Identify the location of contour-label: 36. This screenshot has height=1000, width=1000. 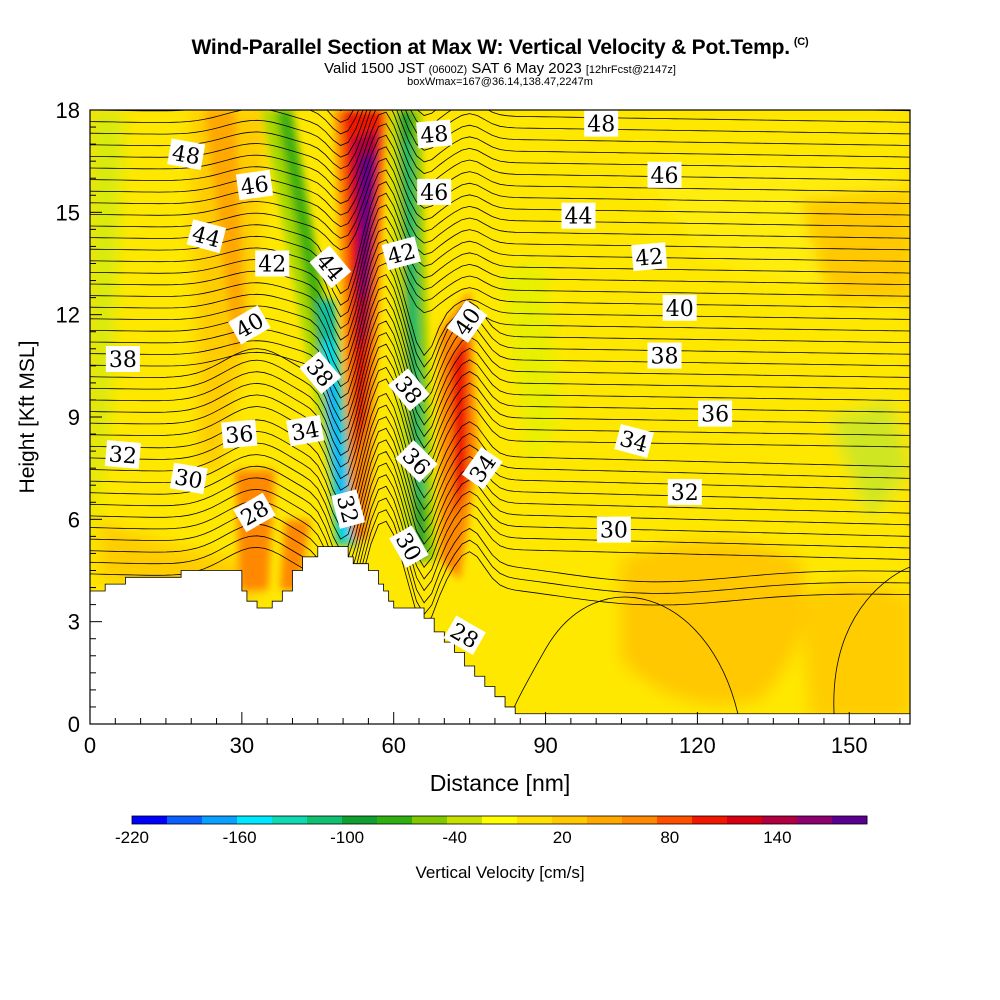
(239, 434).